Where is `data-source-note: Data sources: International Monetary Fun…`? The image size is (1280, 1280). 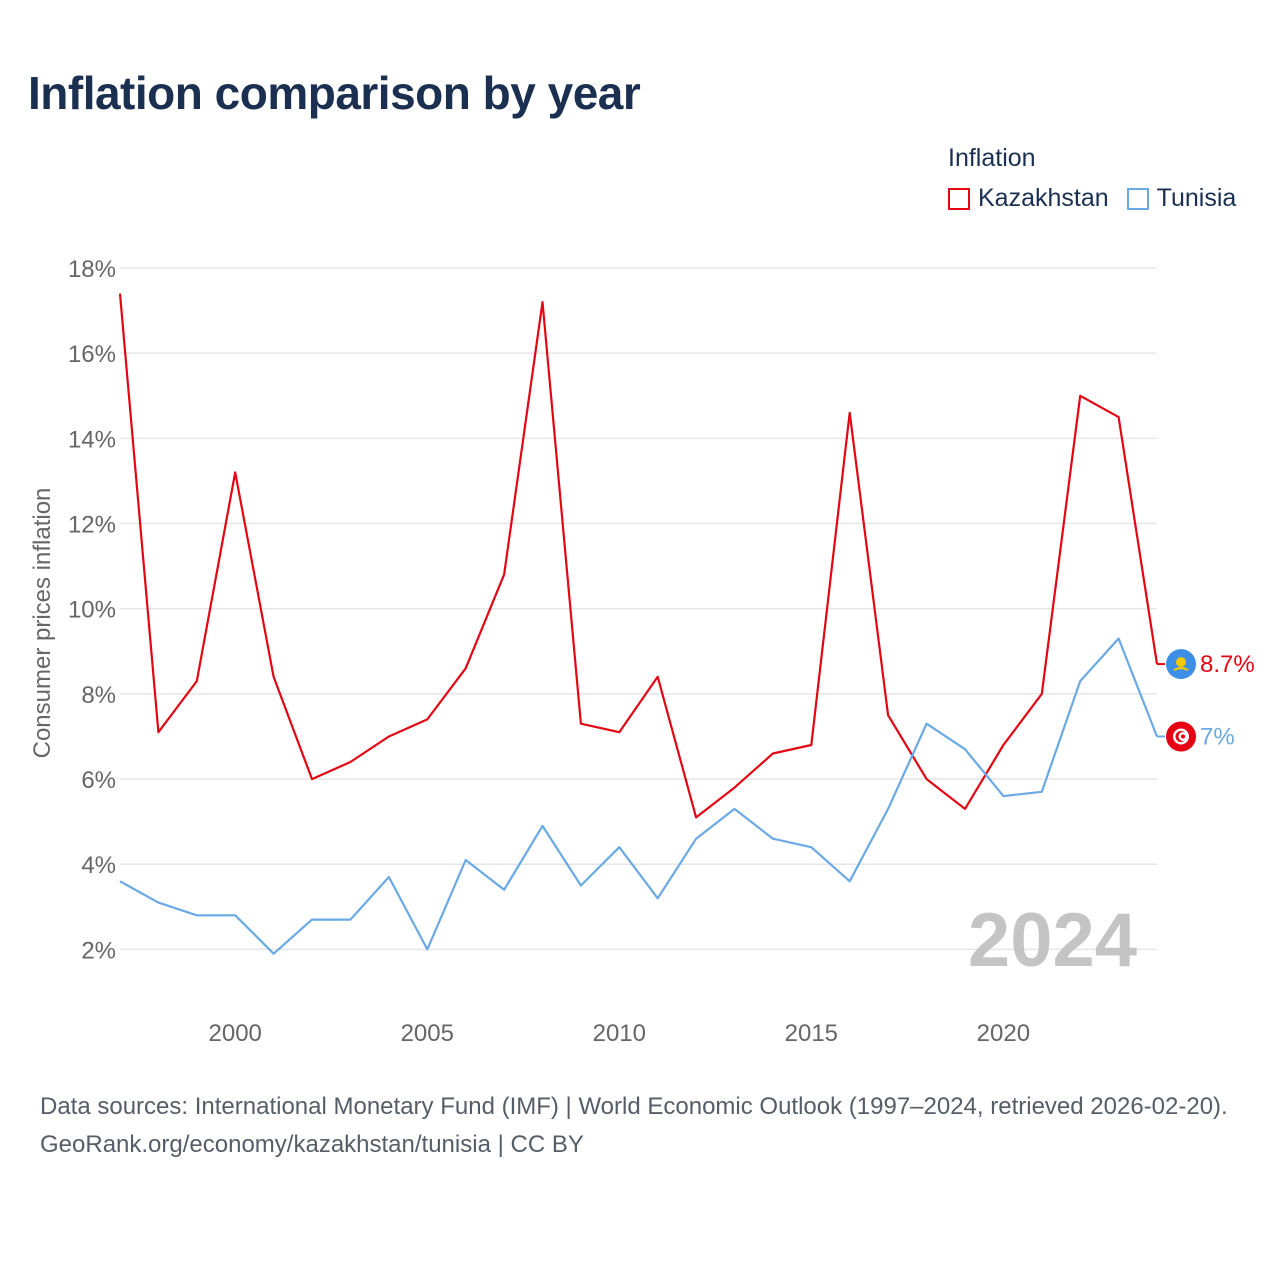
data-source-note: Data sources: International Monetary Fun… is located at coordinates (634, 1106).